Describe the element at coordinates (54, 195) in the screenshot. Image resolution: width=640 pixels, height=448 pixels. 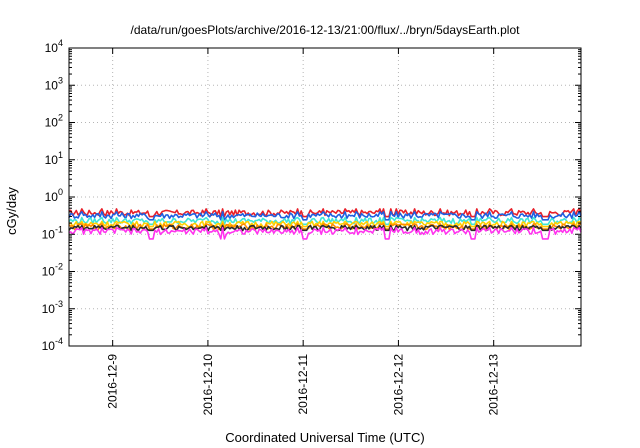
I see `y-tick-label: 10⁰` at that location.